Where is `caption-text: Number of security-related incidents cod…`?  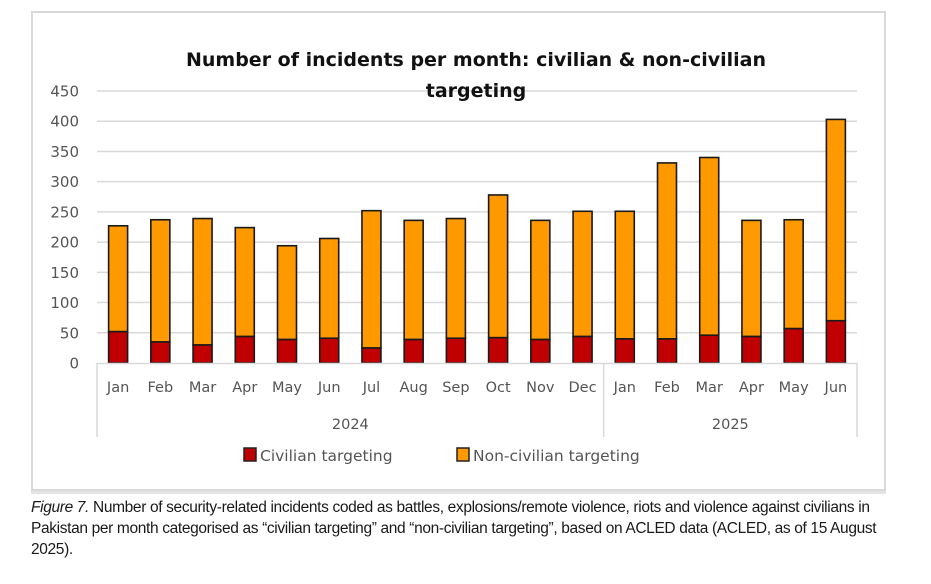
caption-text: Number of security-related incidents cod… is located at coordinates (454, 528).